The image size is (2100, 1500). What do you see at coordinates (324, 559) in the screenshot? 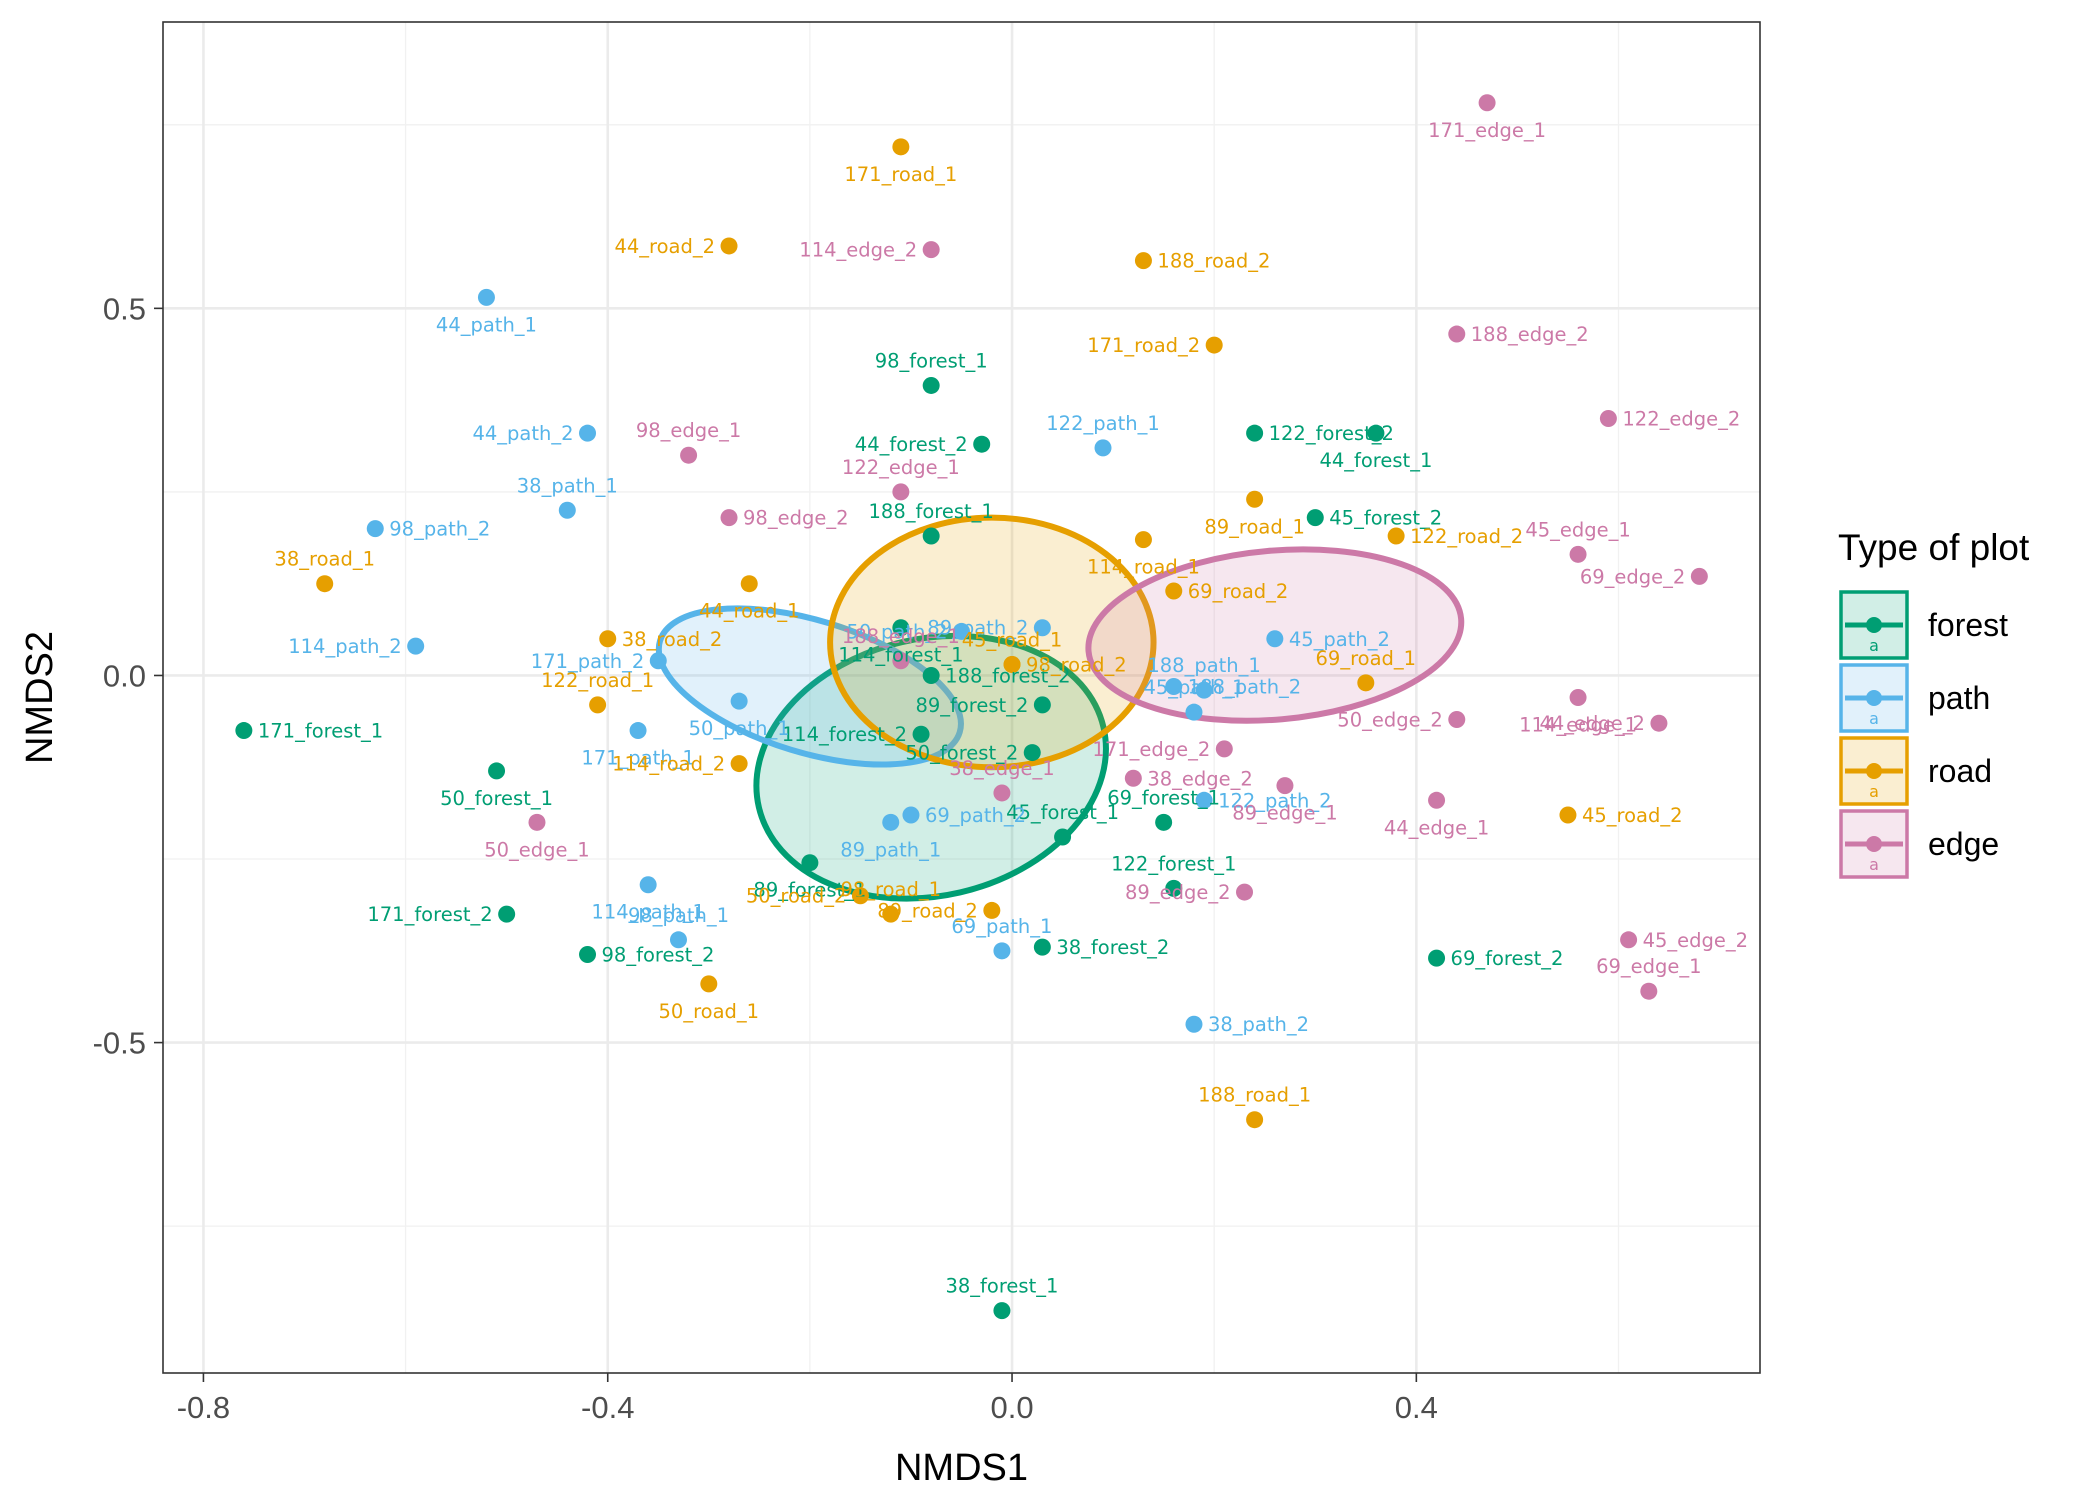
I see `label-38_road_1: 38_road_1` at bounding box center [324, 559].